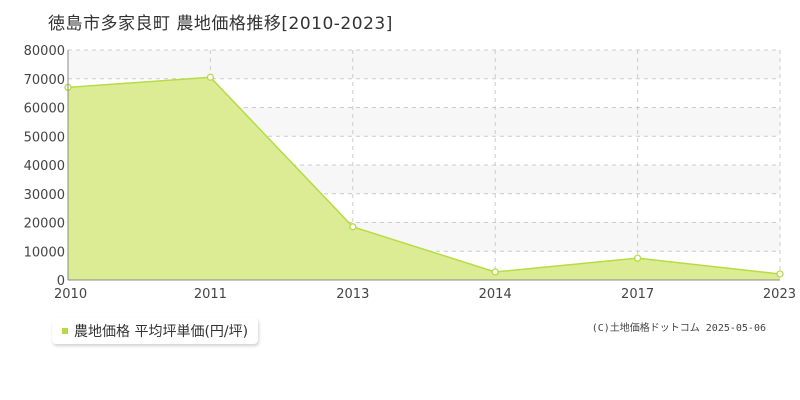 This screenshot has height=400, width=800. I want to click on y-tick-label: 40000, so click(44, 166).